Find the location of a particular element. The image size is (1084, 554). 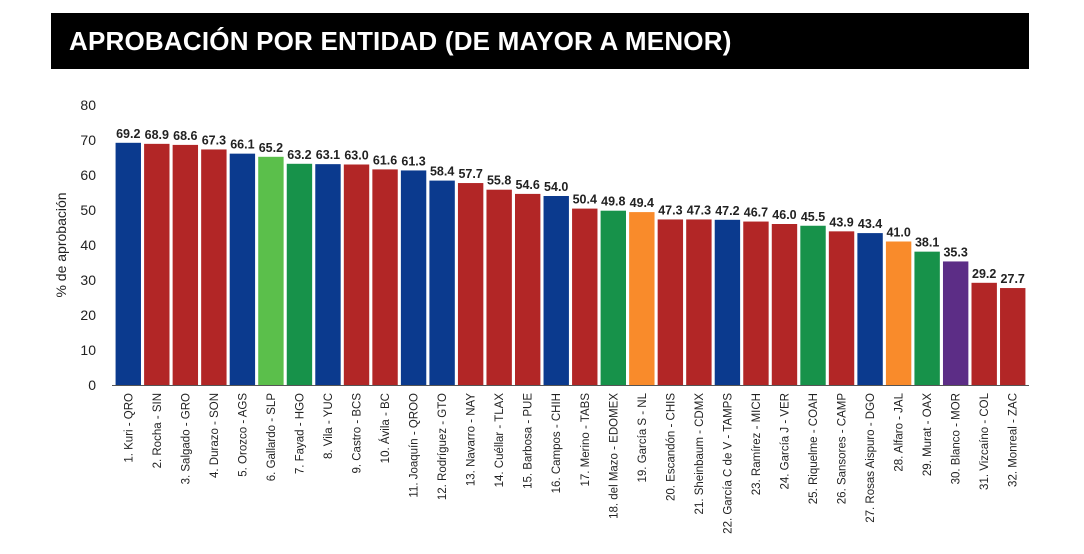

value-label: 69.2 is located at coordinates (128, 134).